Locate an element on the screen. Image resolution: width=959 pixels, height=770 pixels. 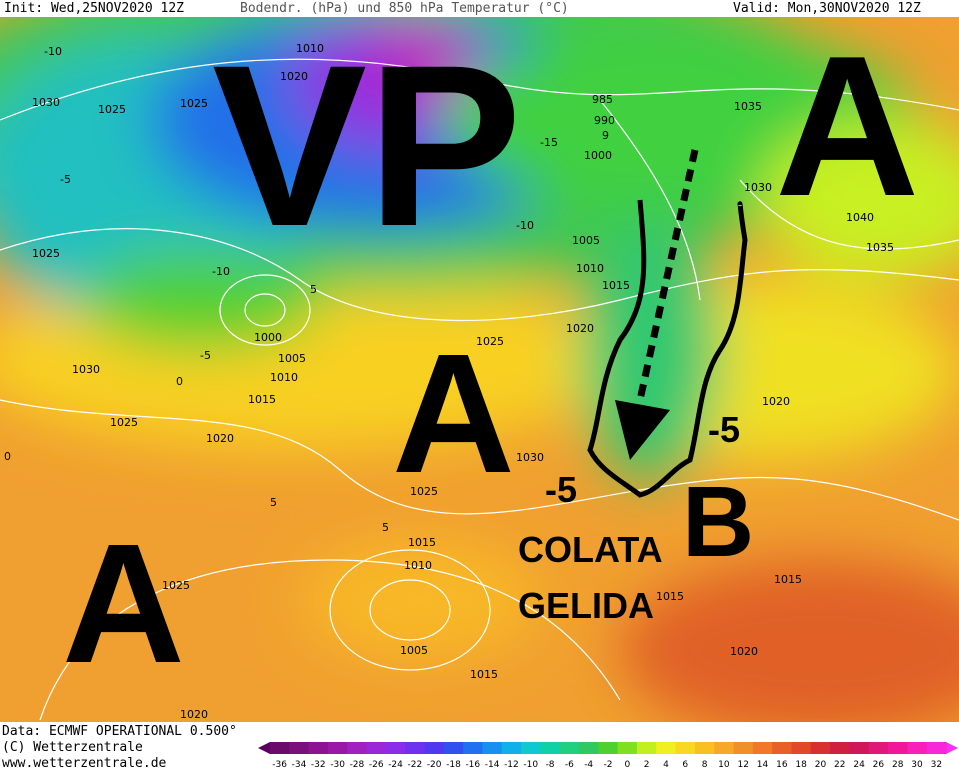
colorbar-tick: -20 is located at coordinates (434, 765).